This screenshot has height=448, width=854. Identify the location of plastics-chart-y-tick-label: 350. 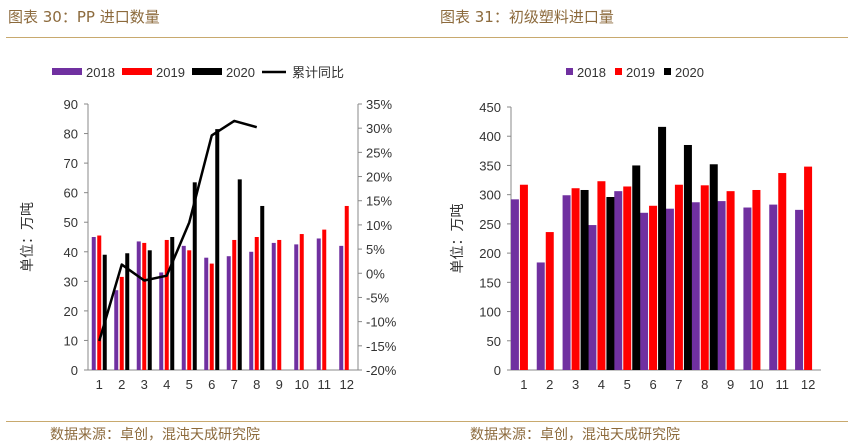
(490, 165).